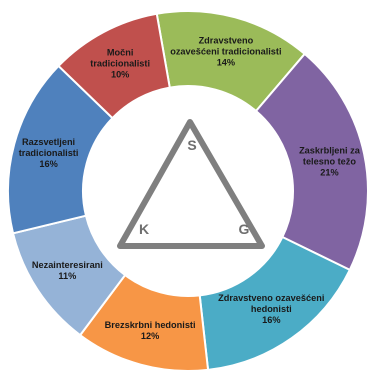 The width and height of the screenshot is (376, 384). I want to click on label-brezskrbni-hedonisti: Brezskrbni hedonisti 12%, so click(150, 330).